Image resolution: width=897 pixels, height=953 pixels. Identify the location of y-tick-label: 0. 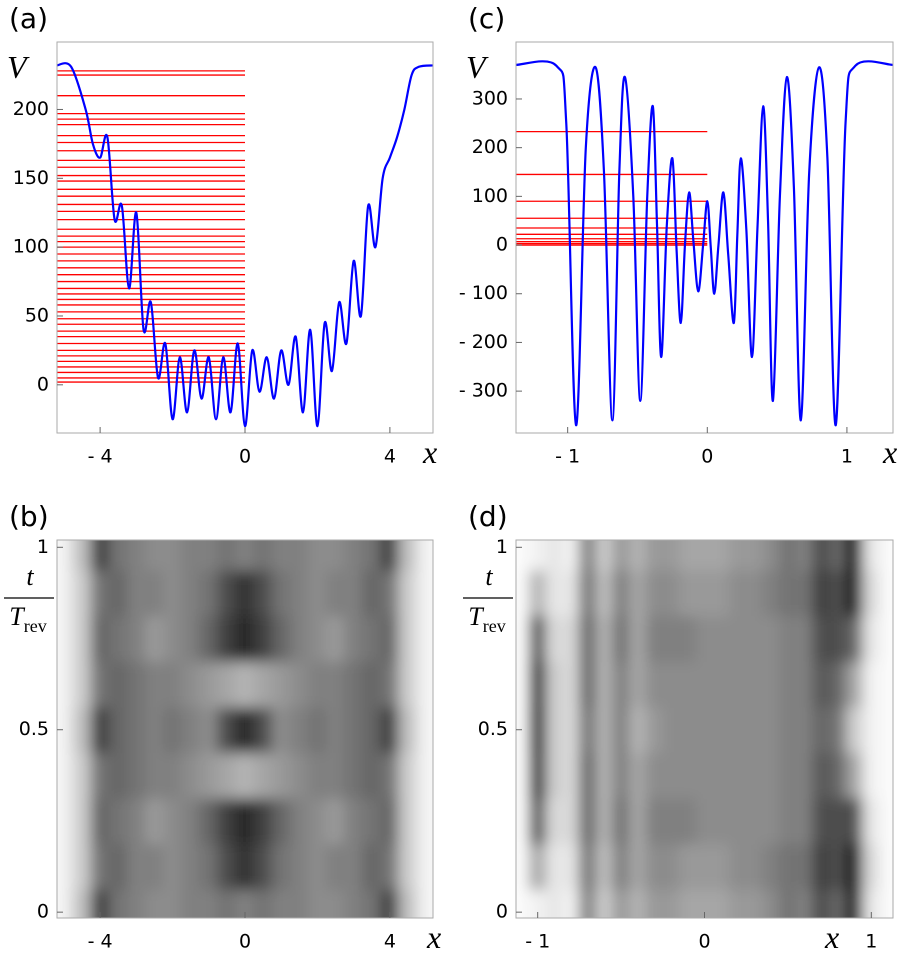
(43, 384).